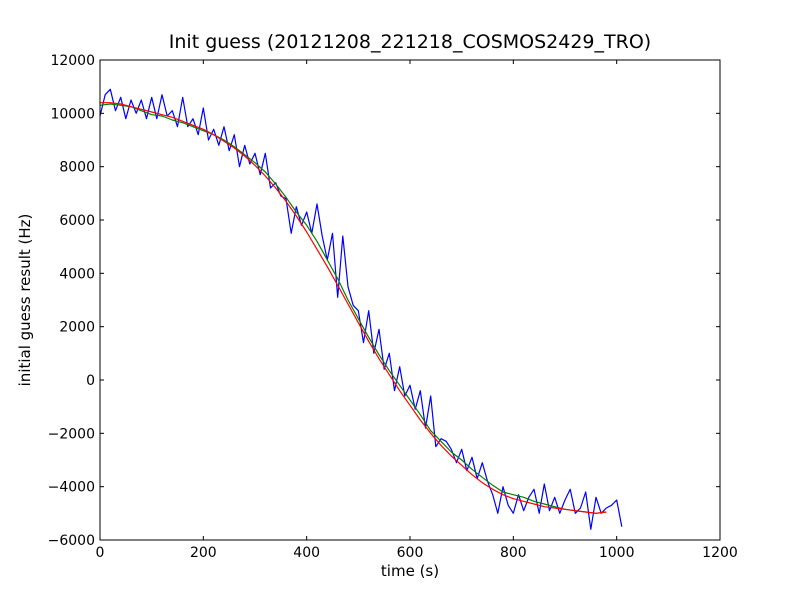 The height and width of the screenshot is (605, 800). What do you see at coordinates (71, 488) in the screenshot?
I see `y-tick-label: −4000` at bounding box center [71, 488].